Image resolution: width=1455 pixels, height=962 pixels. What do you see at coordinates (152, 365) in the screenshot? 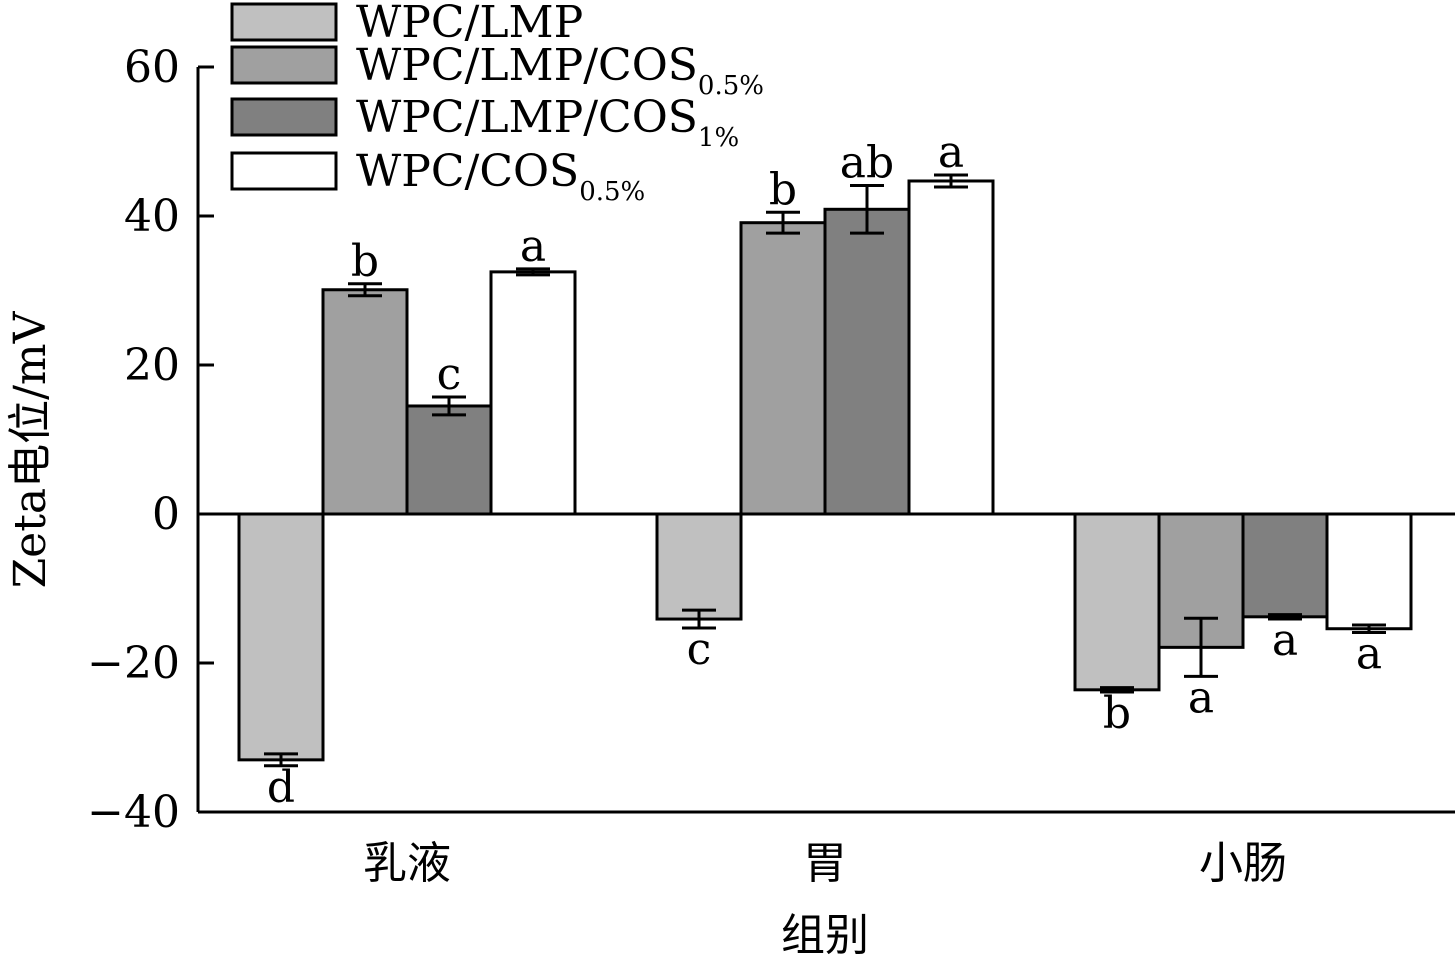
I see `y-tick-label: 20` at bounding box center [152, 365].